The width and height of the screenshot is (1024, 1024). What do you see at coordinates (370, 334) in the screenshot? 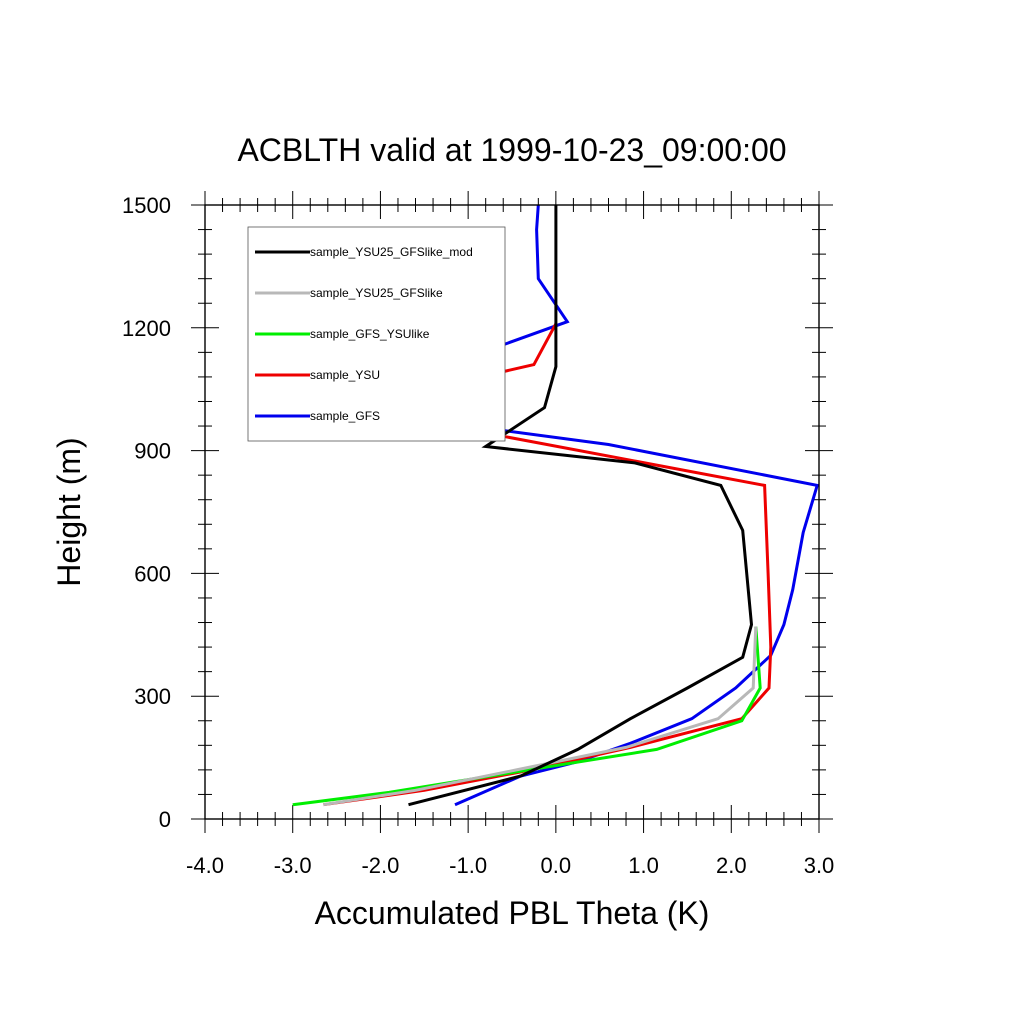
I see `legend-label: sample_GFS_YSUlike` at bounding box center [370, 334].